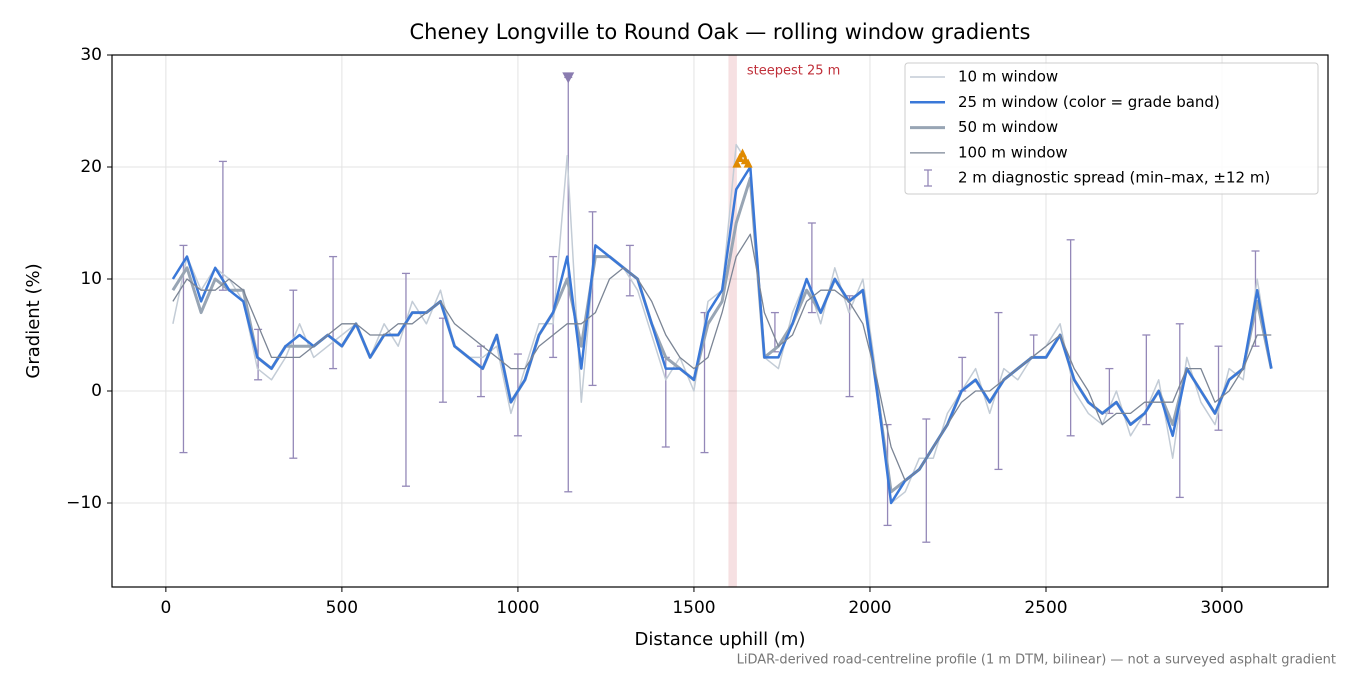 The height and width of the screenshot is (679, 1350). What do you see at coordinates (793, 71) in the screenshot?
I see `steepest-label: steepest 25 m` at bounding box center [793, 71].